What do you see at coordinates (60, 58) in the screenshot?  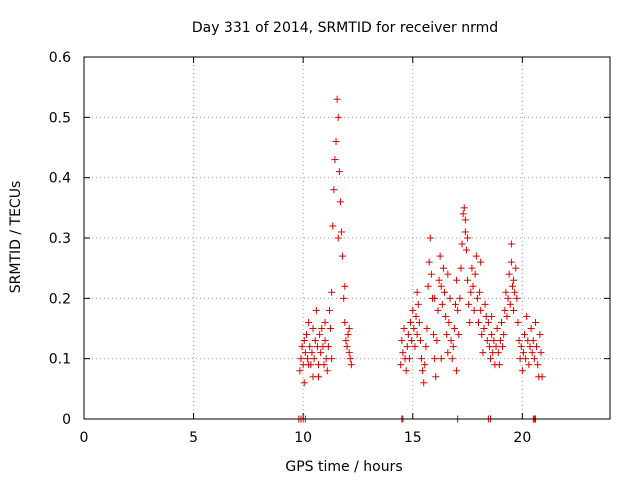 I see `y-tick-label: 0.6` at bounding box center [60, 58].